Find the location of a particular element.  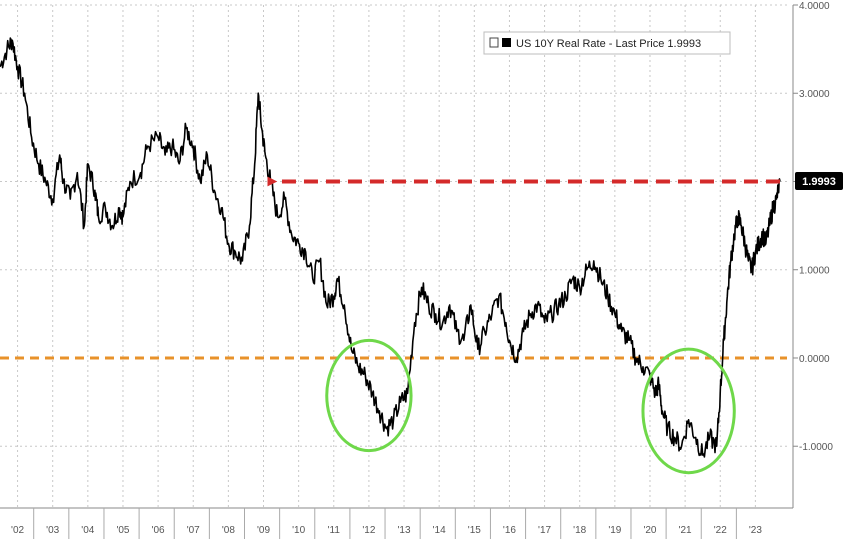

legend: US 10Y Real Rate - Last Price 1.9993 is located at coordinates (607, 43).